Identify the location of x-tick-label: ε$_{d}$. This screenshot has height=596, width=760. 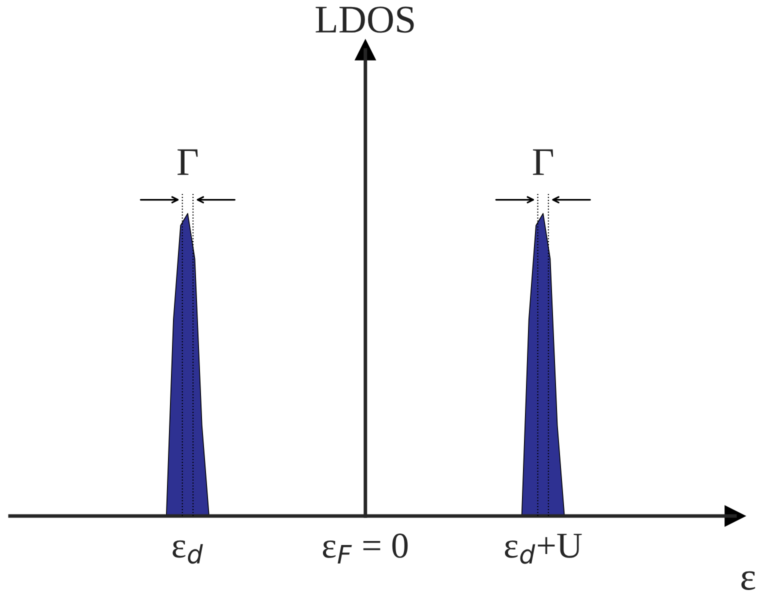
(187, 552).